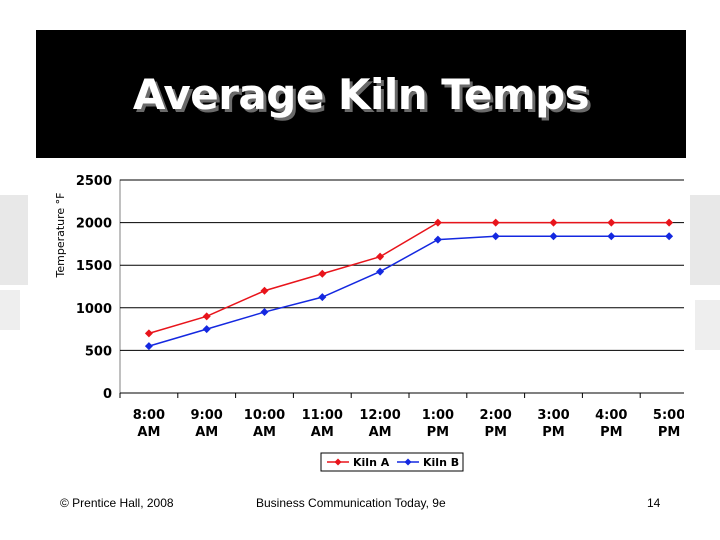  Describe the element at coordinates (654, 503) in the screenshot. I see `footer-page-number: 14` at that location.